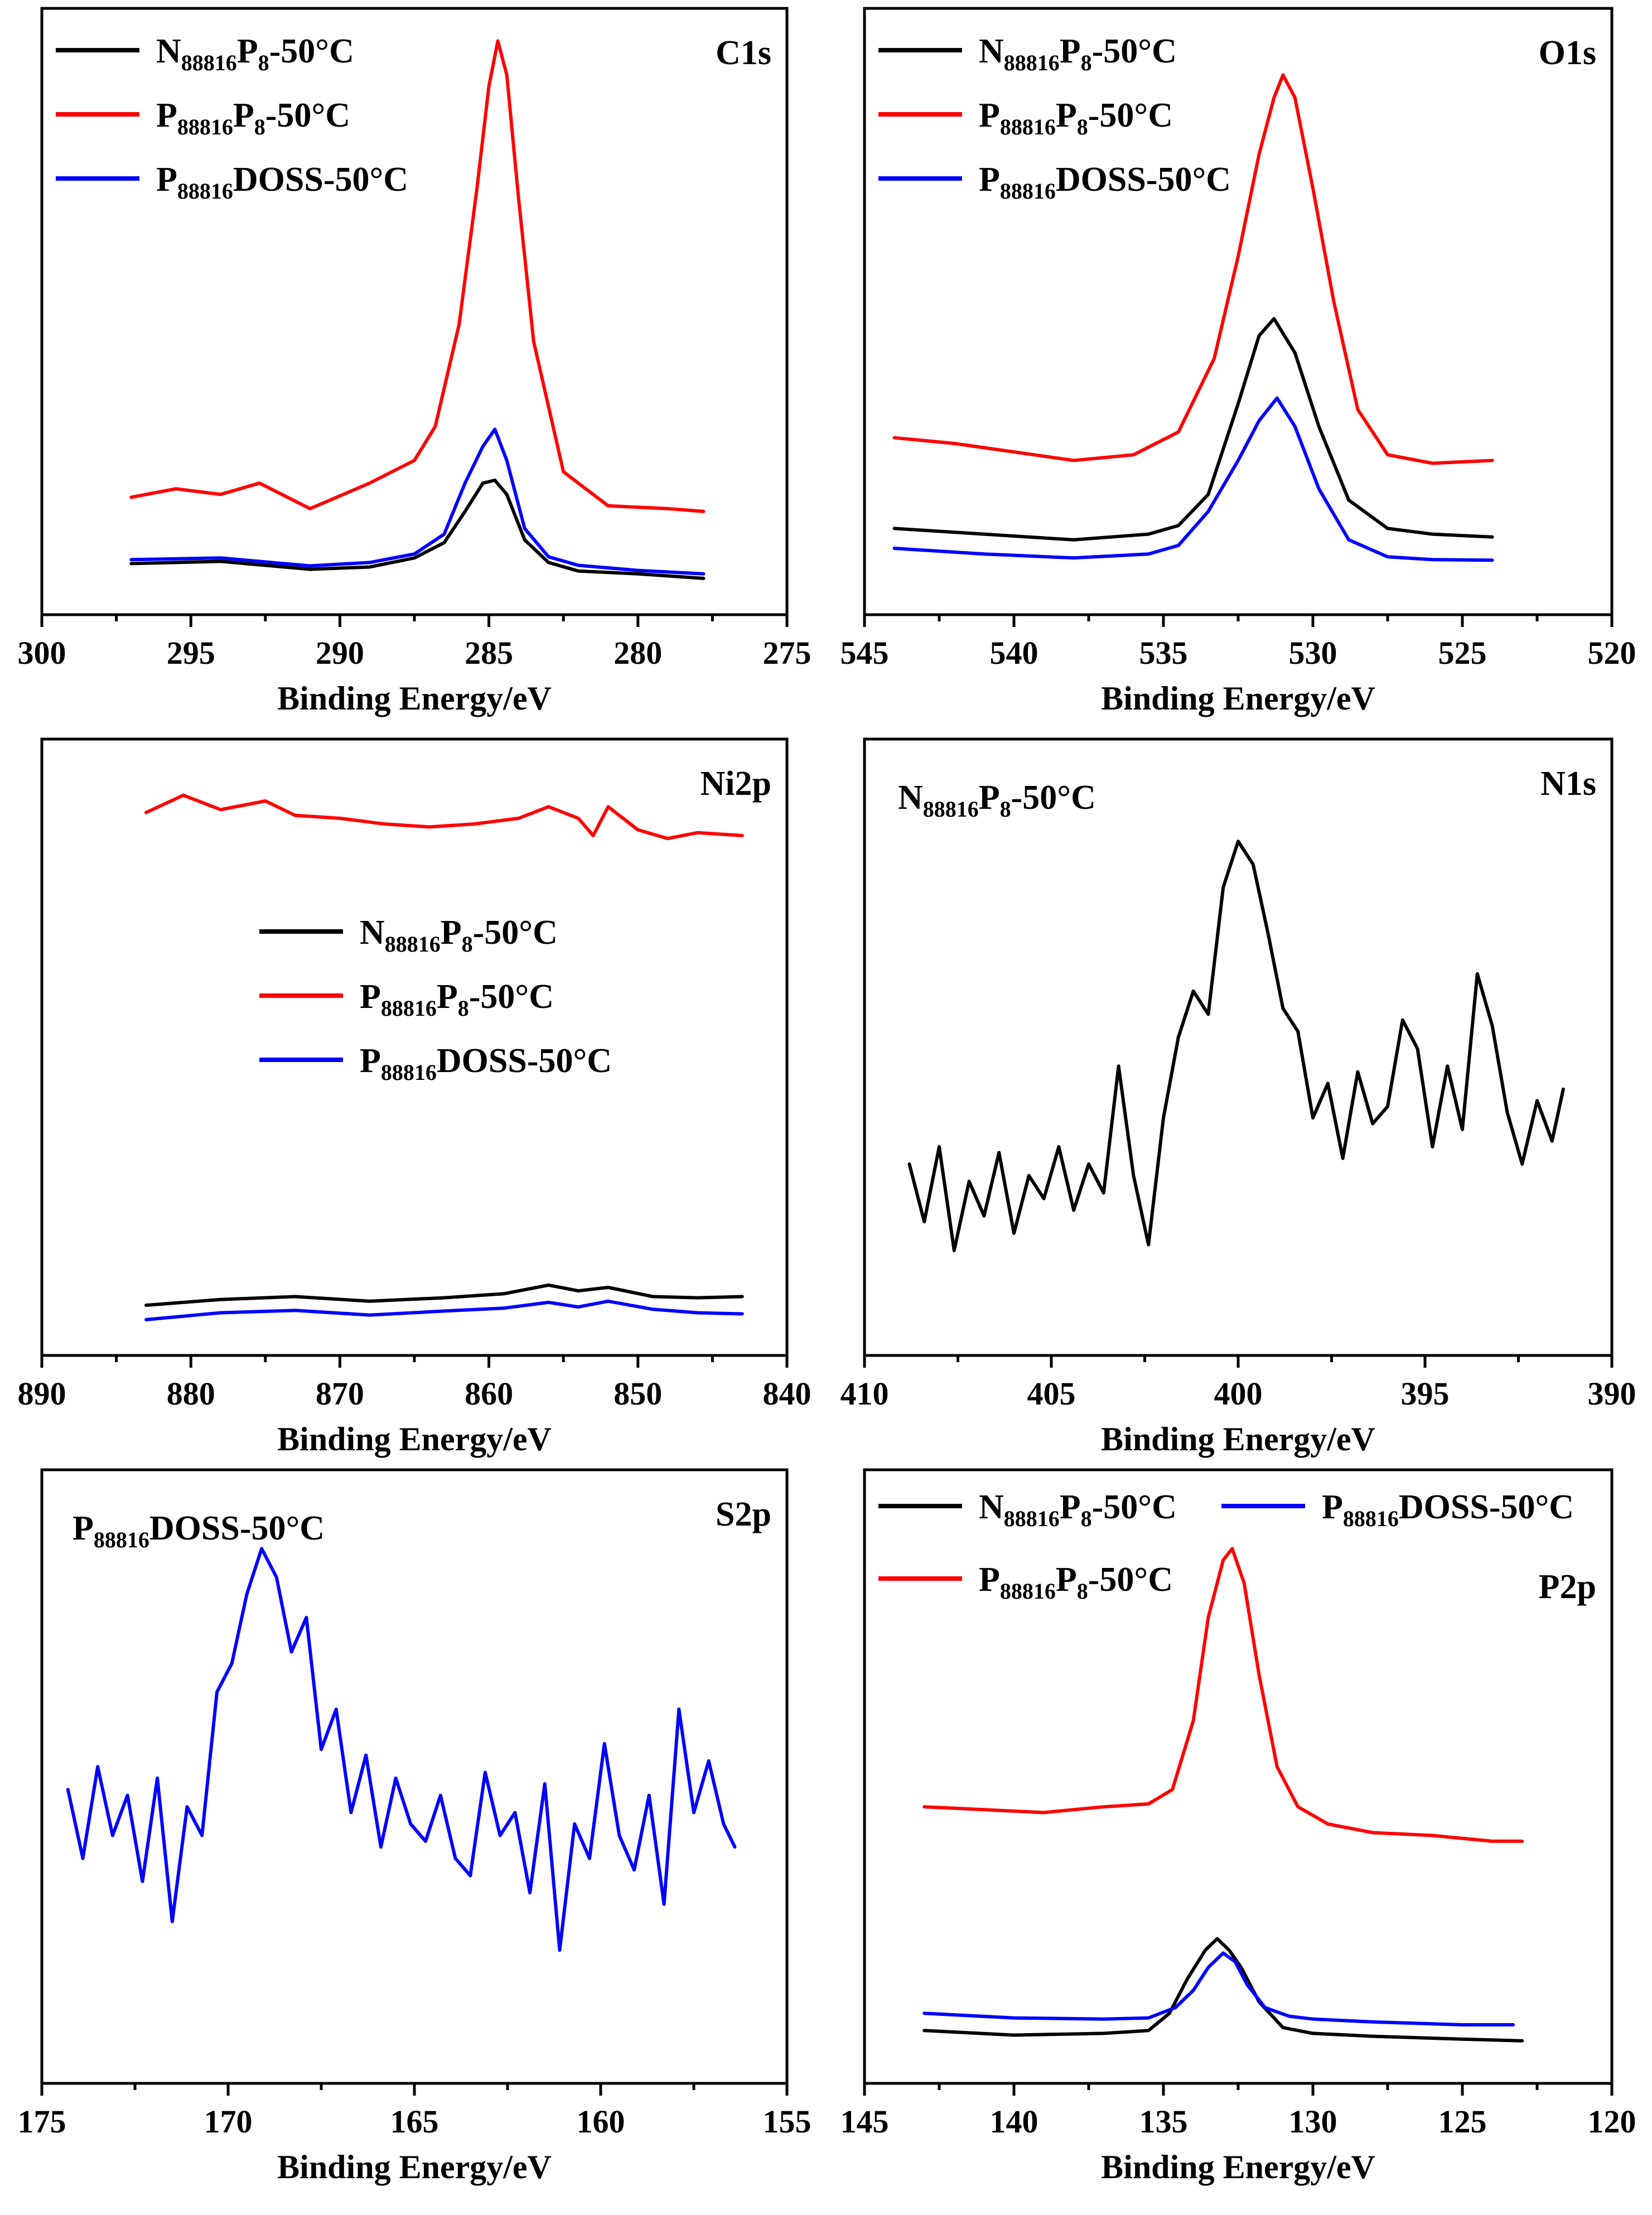 This screenshot has width=1652, height=2215. What do you see at coordinates (1568, 1587) in the screenshot?
I see `p2p-panel-label: P2p` at bounding box center [1568, 1587].